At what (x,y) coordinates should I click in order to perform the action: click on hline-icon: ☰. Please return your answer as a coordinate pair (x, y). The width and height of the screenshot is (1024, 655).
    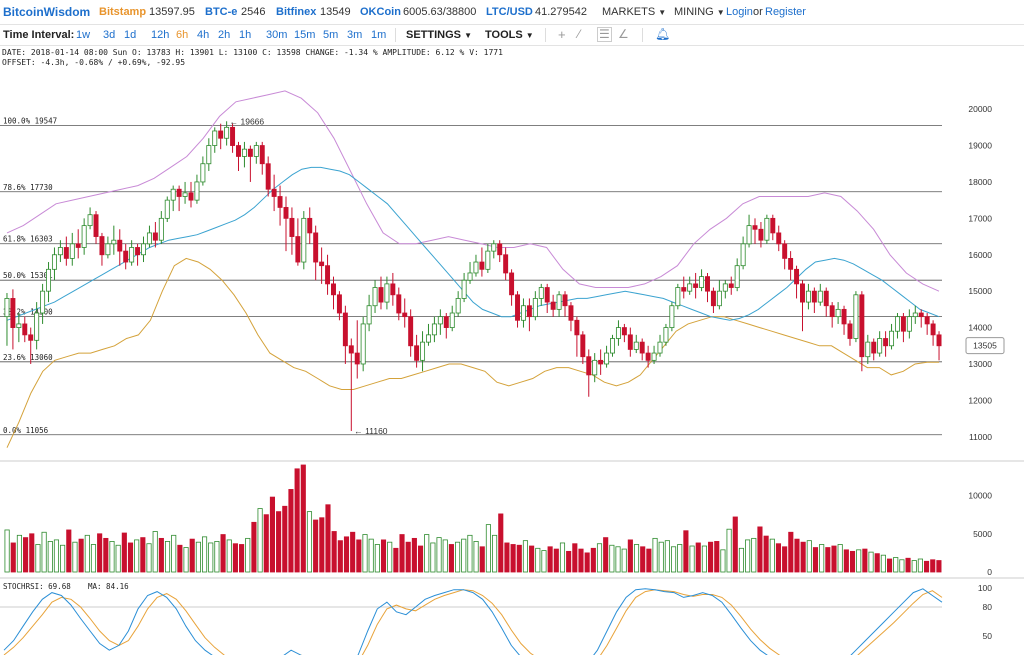
    Looking at the image, I should click on (604, 34).